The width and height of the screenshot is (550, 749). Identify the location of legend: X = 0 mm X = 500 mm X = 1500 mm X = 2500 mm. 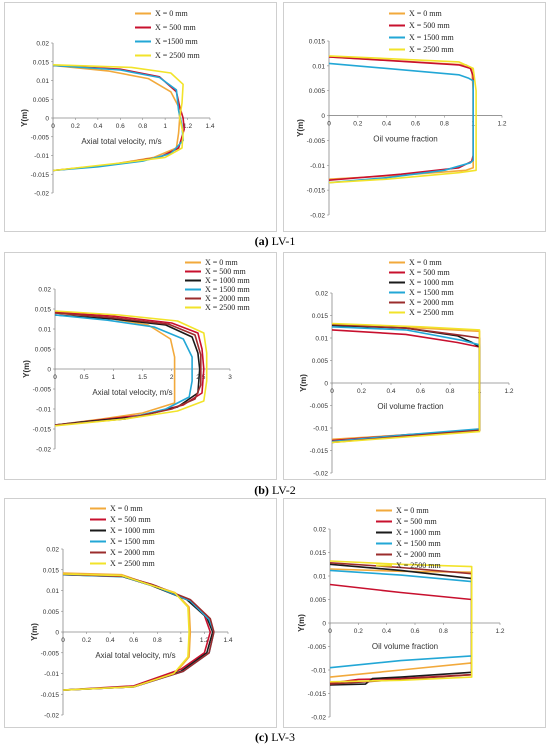
(422, 31).